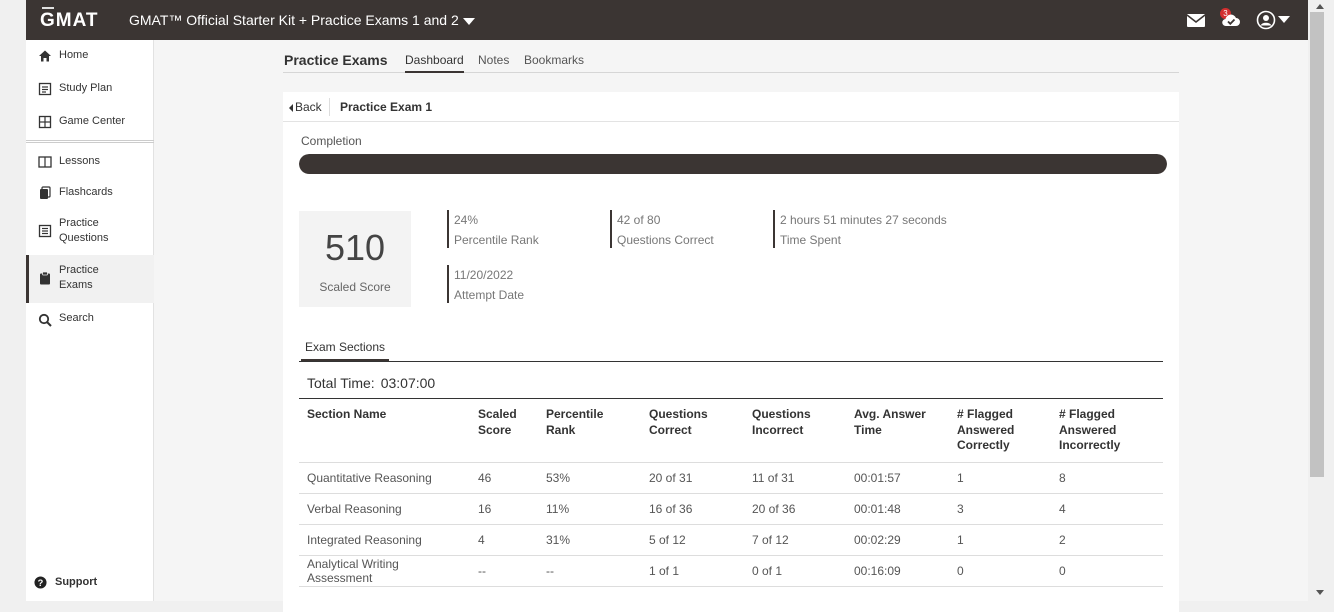  I want to click on sidebar-item-label: Flashcards, so click(86, 192).